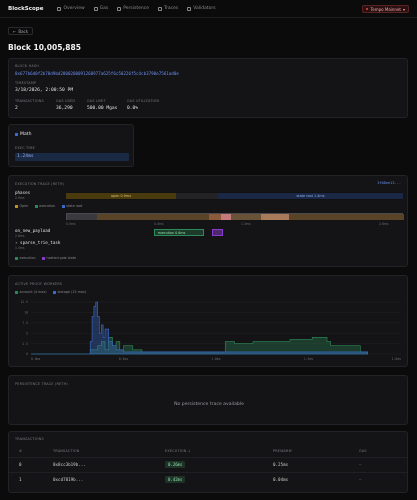 The image size is (417, 500). I want to click on hash-label: BLOCK HASH, so click(27, 66).